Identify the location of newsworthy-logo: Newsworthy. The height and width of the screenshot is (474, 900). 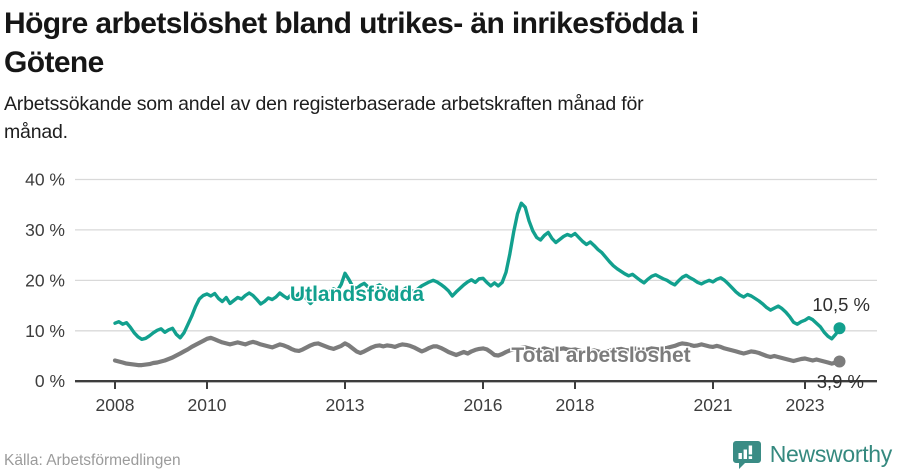
(811, 454).